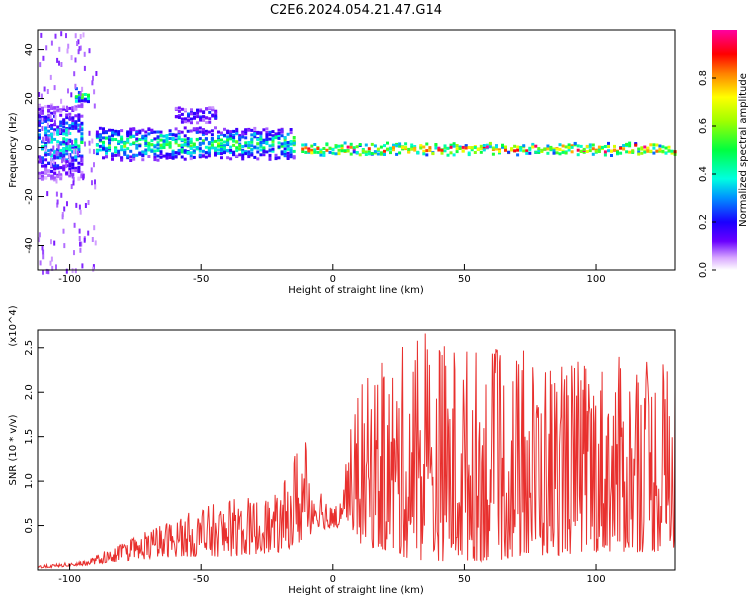 This screenshot has width=750, height=600. I want to click on snr-x-ticks: -100 -50 0 50 100, so click(332, 574).